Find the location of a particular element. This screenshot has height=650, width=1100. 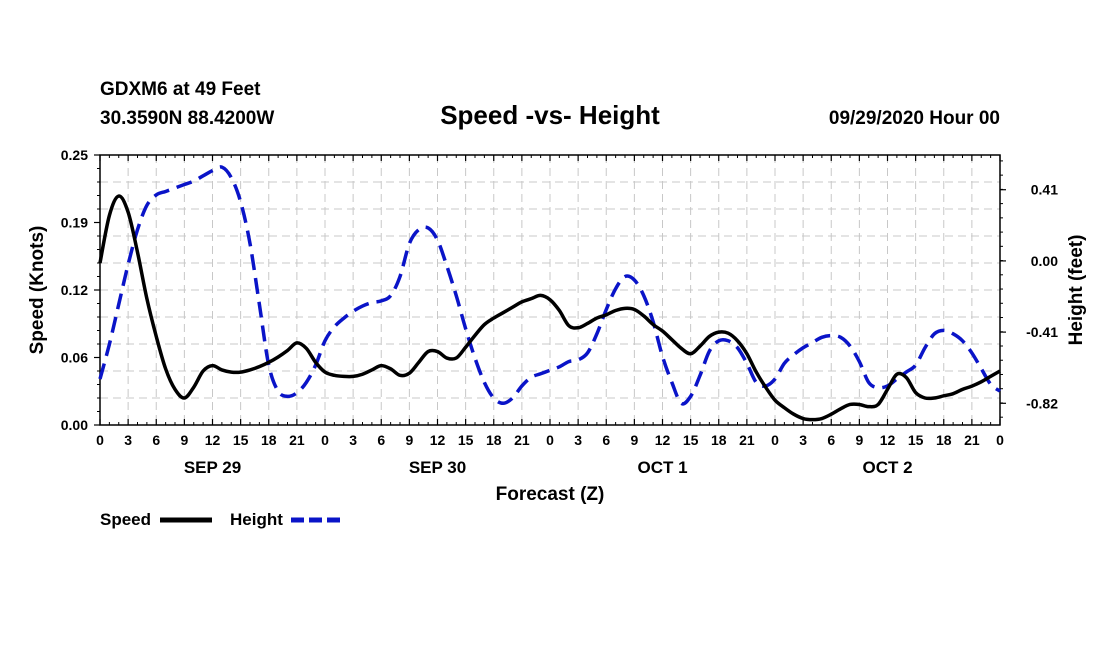

legend-height-label: Height is located at coordinates (256, 519).